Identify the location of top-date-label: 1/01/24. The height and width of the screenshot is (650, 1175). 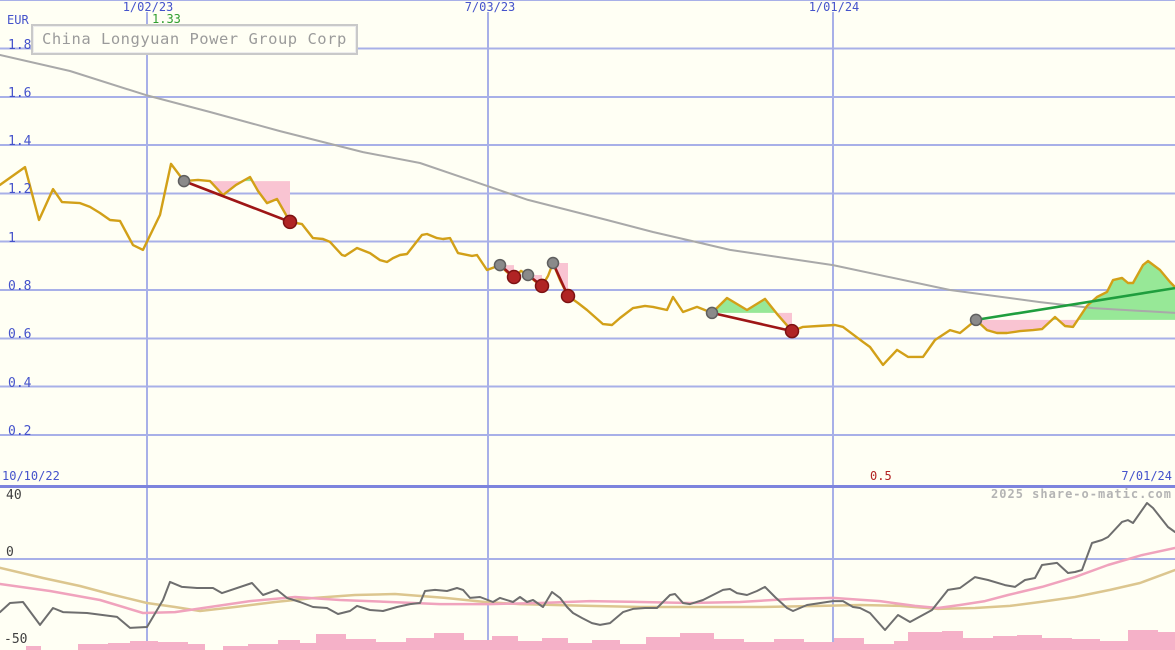
(834, 7).